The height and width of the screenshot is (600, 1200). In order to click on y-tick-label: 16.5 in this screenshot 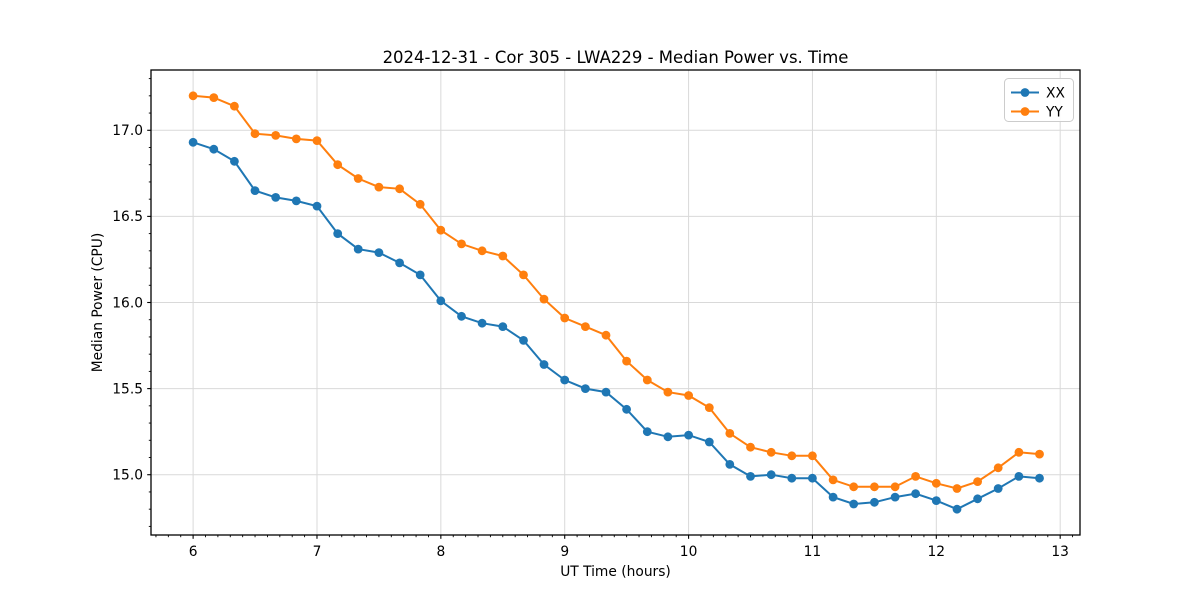, I will do `click(127, 217)`.